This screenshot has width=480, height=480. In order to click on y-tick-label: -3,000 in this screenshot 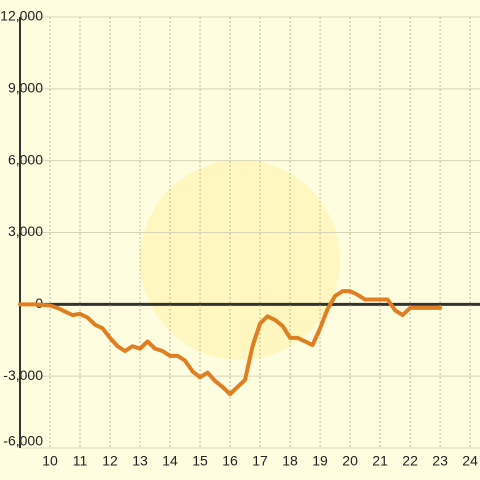, I will do `click(23, 375)`.